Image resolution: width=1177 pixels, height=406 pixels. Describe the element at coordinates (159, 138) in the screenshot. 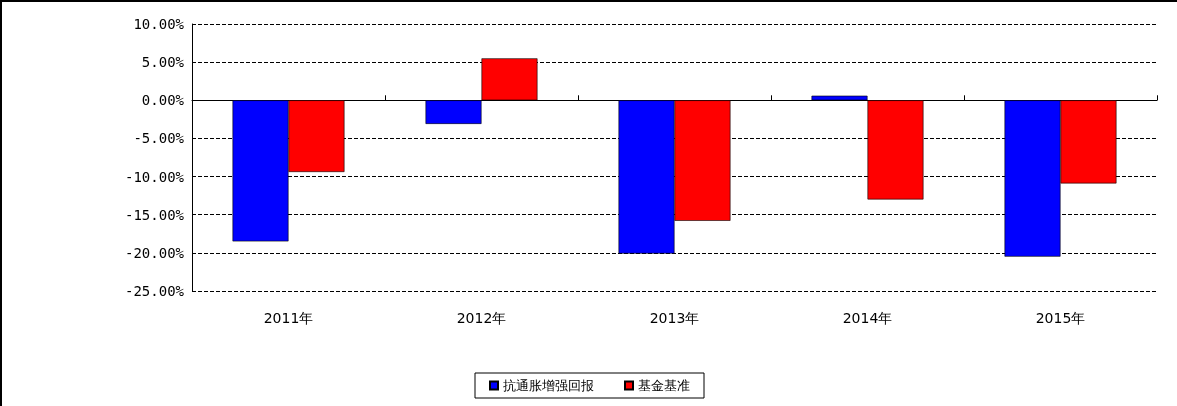

I see `y-tick-label: -5.00%` at that location.